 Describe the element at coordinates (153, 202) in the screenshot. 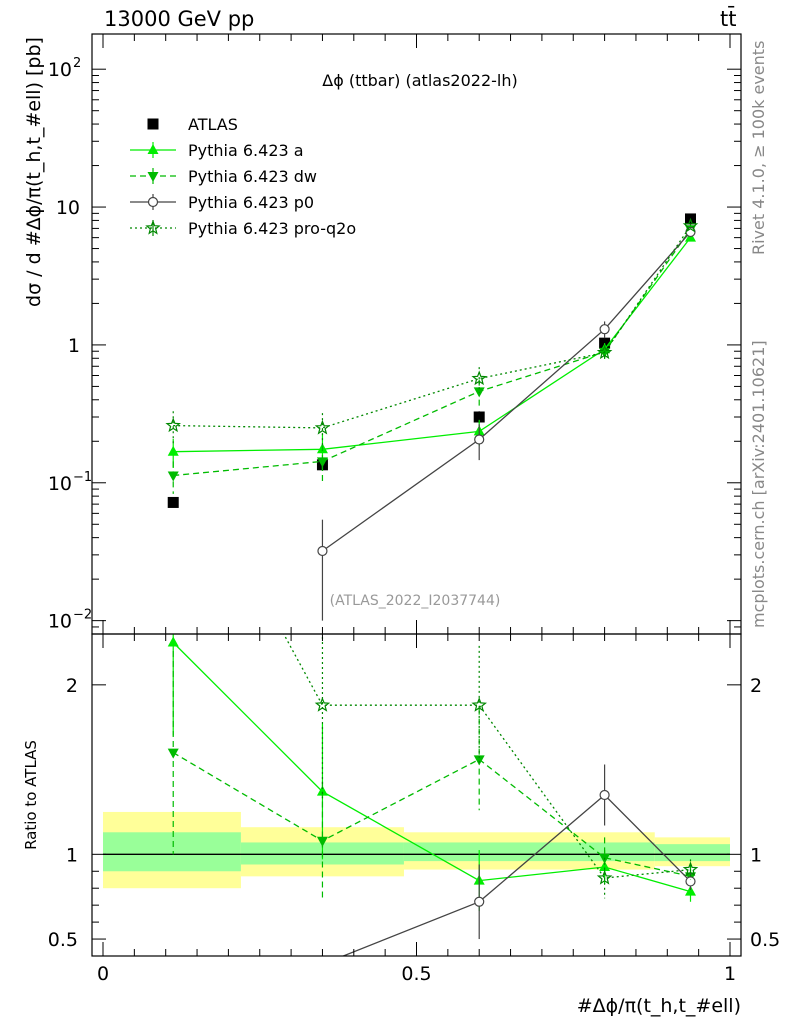

I see `legend-marker-pythia-6-423-p0` at that location.